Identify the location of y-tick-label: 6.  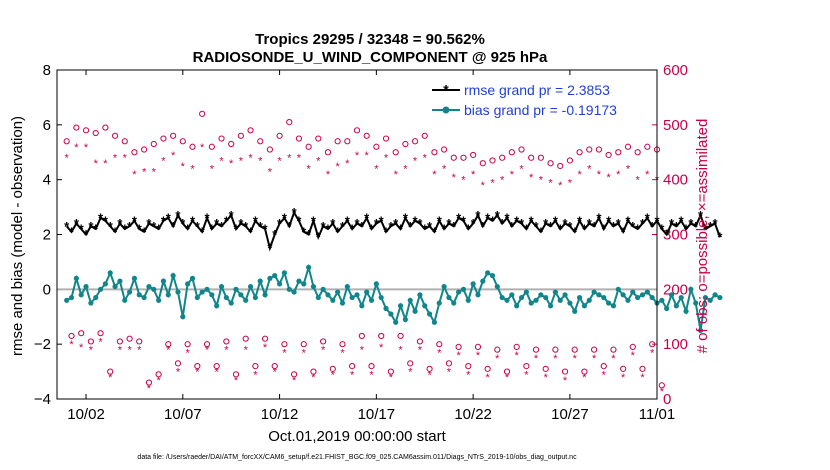
(47, 125).